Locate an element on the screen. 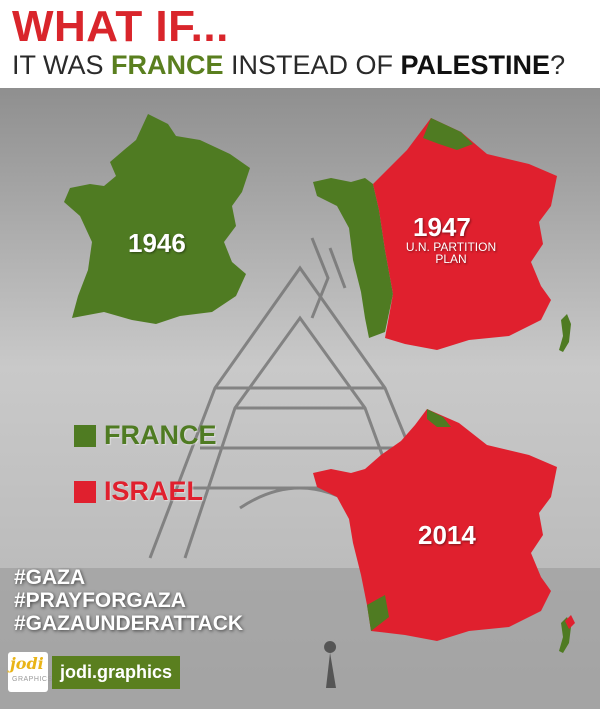 The height and width of the screenshot is (709, 600). year-1947: 1947 is located at coordinates (442, 227).